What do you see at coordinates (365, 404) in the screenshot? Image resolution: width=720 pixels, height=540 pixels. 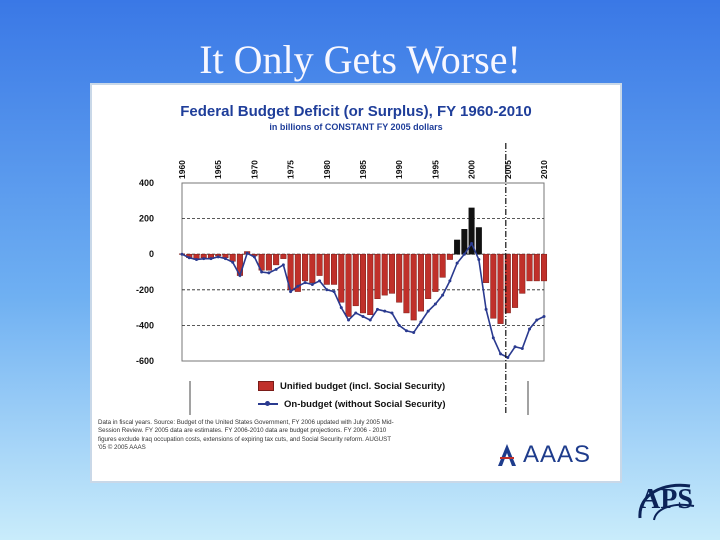 I see `legend-label-onbudget: On-budget (without Social Security)` at bounding box center [365, 404].